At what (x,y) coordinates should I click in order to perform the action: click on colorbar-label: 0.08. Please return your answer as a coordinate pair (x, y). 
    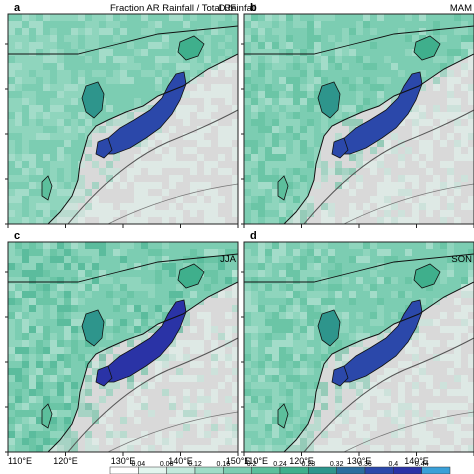
    Looking at the image, I should click on (167, 464).